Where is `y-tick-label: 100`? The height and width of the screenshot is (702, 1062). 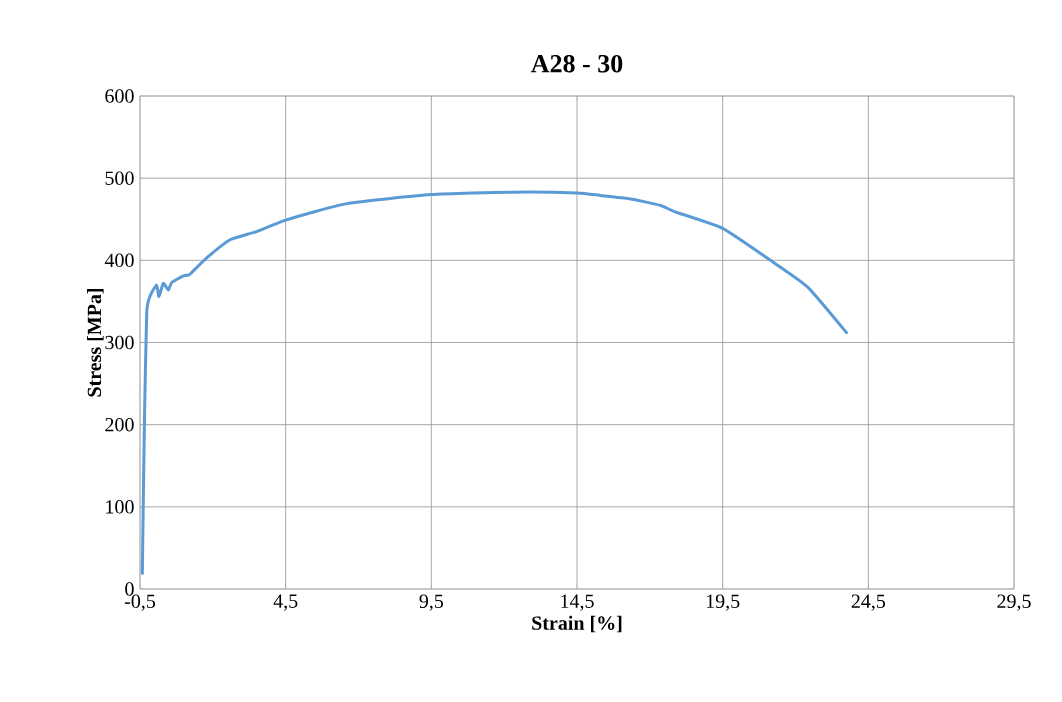 y-tick-label: 100 is located at coordinates (120, 507).